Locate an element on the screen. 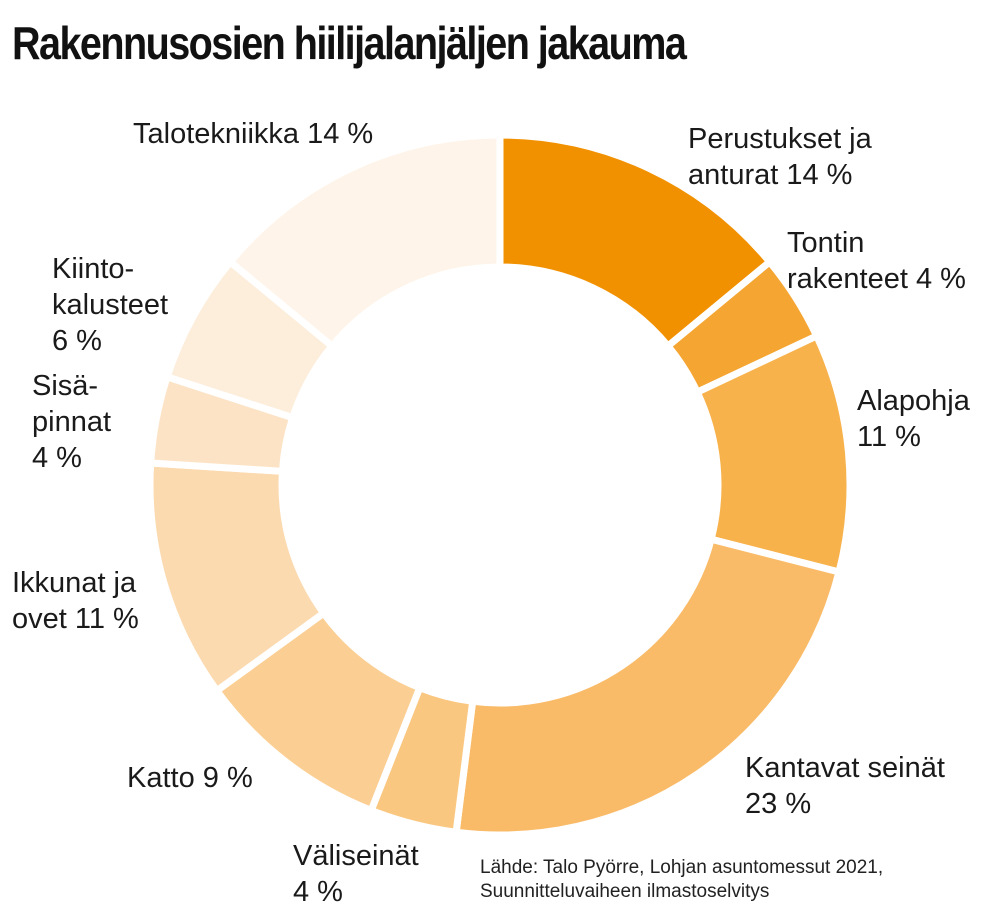 This screenshot has height=917, width=1000. label-line: Perustukset ja is located at coordinates (780, 139).